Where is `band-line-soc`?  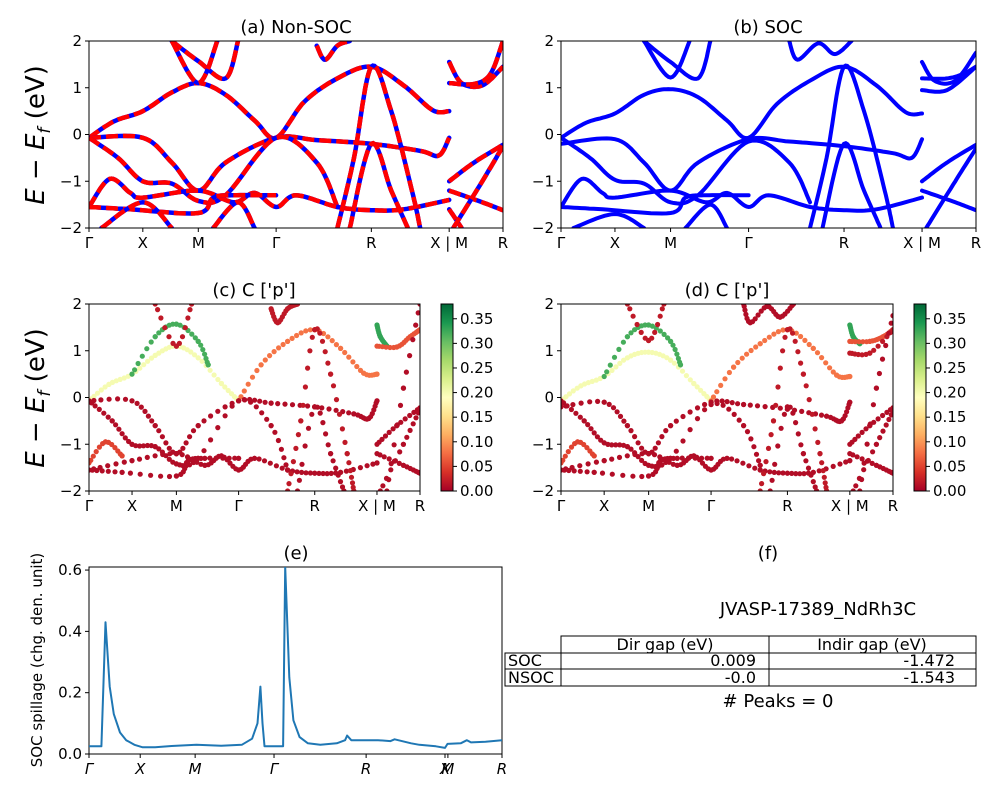
band-line-soc is located at coordinates (194, 63).